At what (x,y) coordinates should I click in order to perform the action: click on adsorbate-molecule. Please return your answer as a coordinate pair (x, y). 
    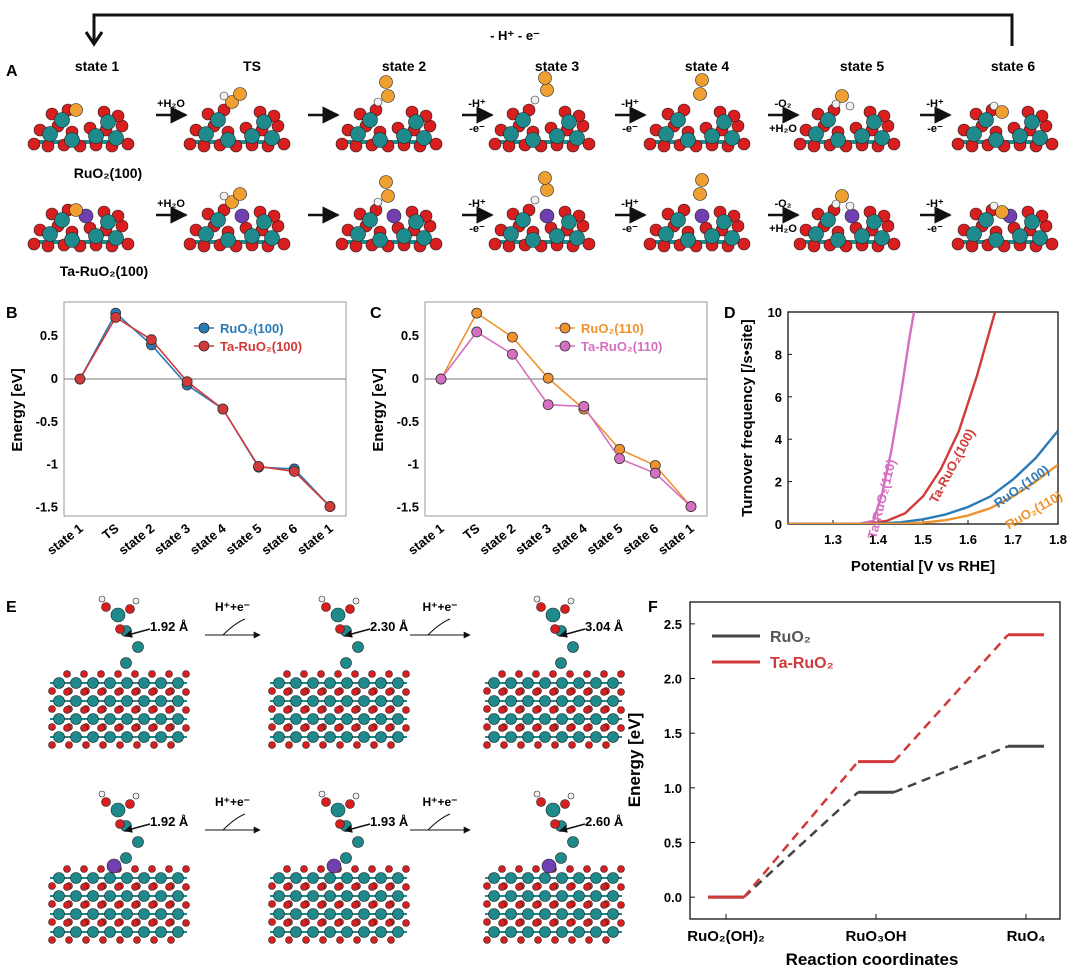
    Looking at the image, I should click on (119, 614).